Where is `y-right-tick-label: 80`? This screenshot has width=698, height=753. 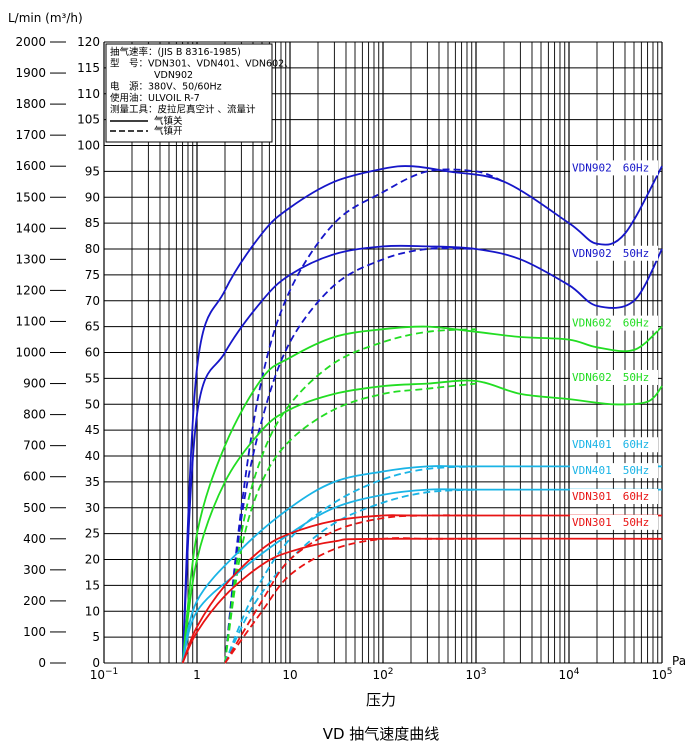
y-right-tick-label: 80 is located at coordinates (92, 249).